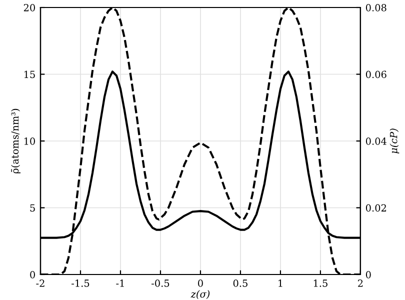  I want to click on x-tick-label: -2, so click(40, 283).